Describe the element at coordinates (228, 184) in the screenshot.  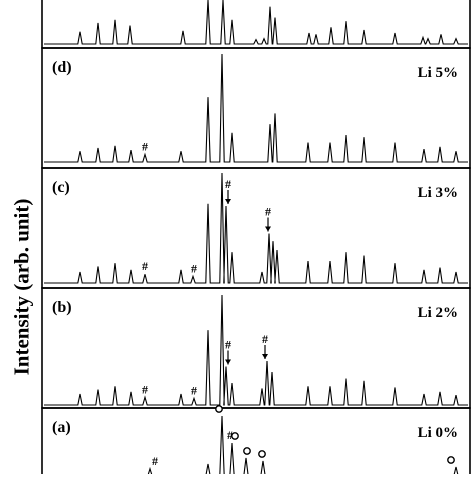
I see `marker-hash-c-2: #` at that location.